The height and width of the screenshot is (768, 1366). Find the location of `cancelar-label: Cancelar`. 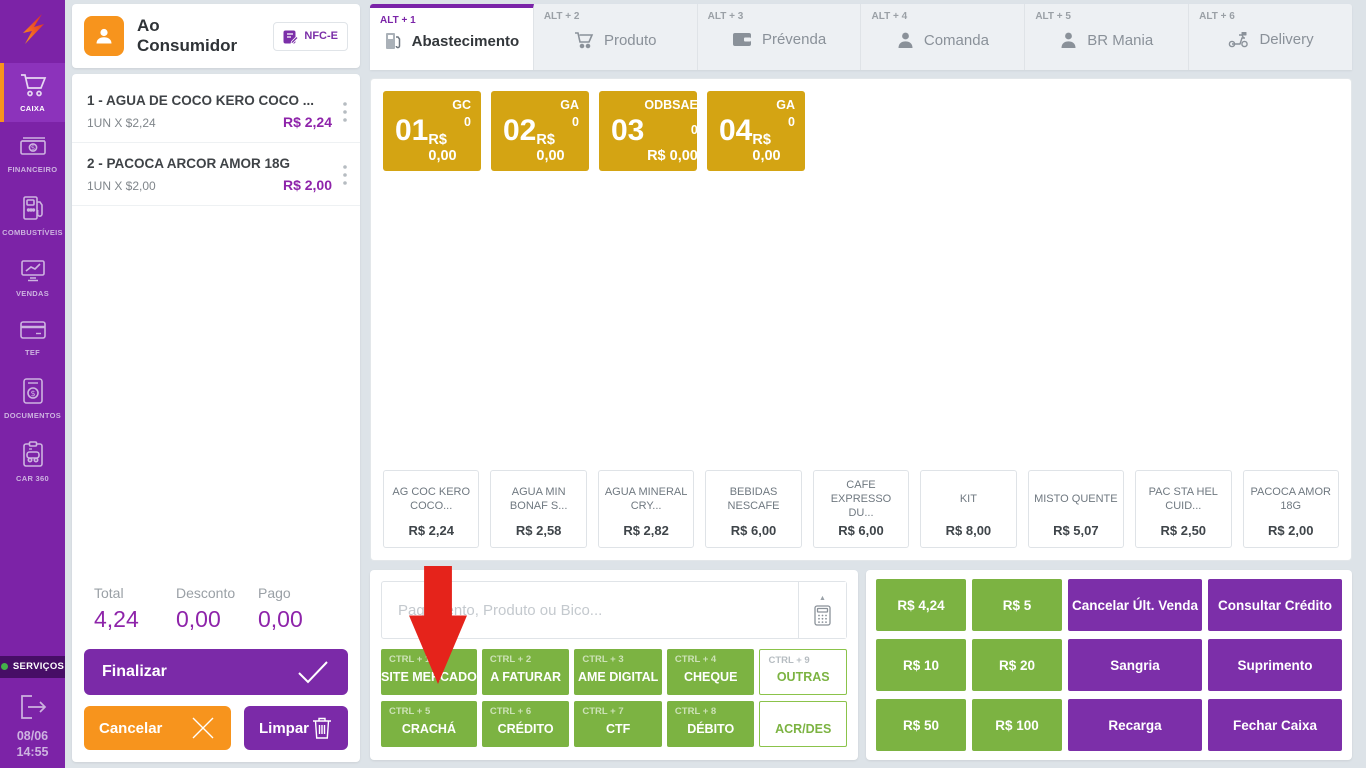

cancelar-label: Cancelar is located at coordinates (131, 728).